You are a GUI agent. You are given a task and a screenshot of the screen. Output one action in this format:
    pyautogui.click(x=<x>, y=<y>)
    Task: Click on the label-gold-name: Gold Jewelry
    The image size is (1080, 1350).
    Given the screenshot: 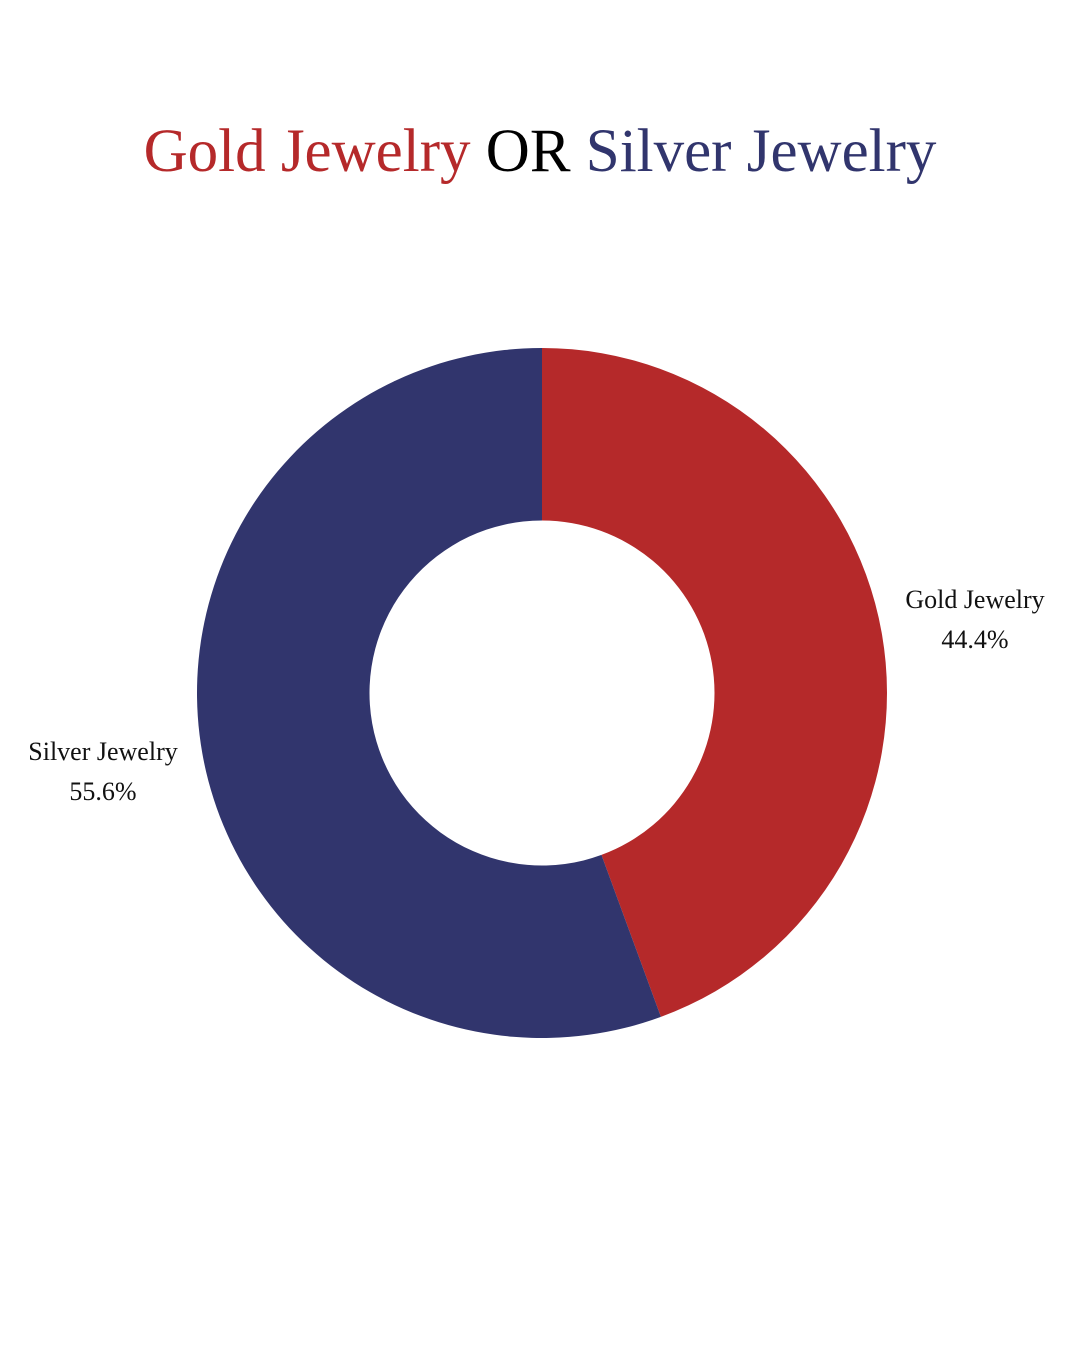 What is the action you would take?
    pyautogui.click(x=975, y=599)
    